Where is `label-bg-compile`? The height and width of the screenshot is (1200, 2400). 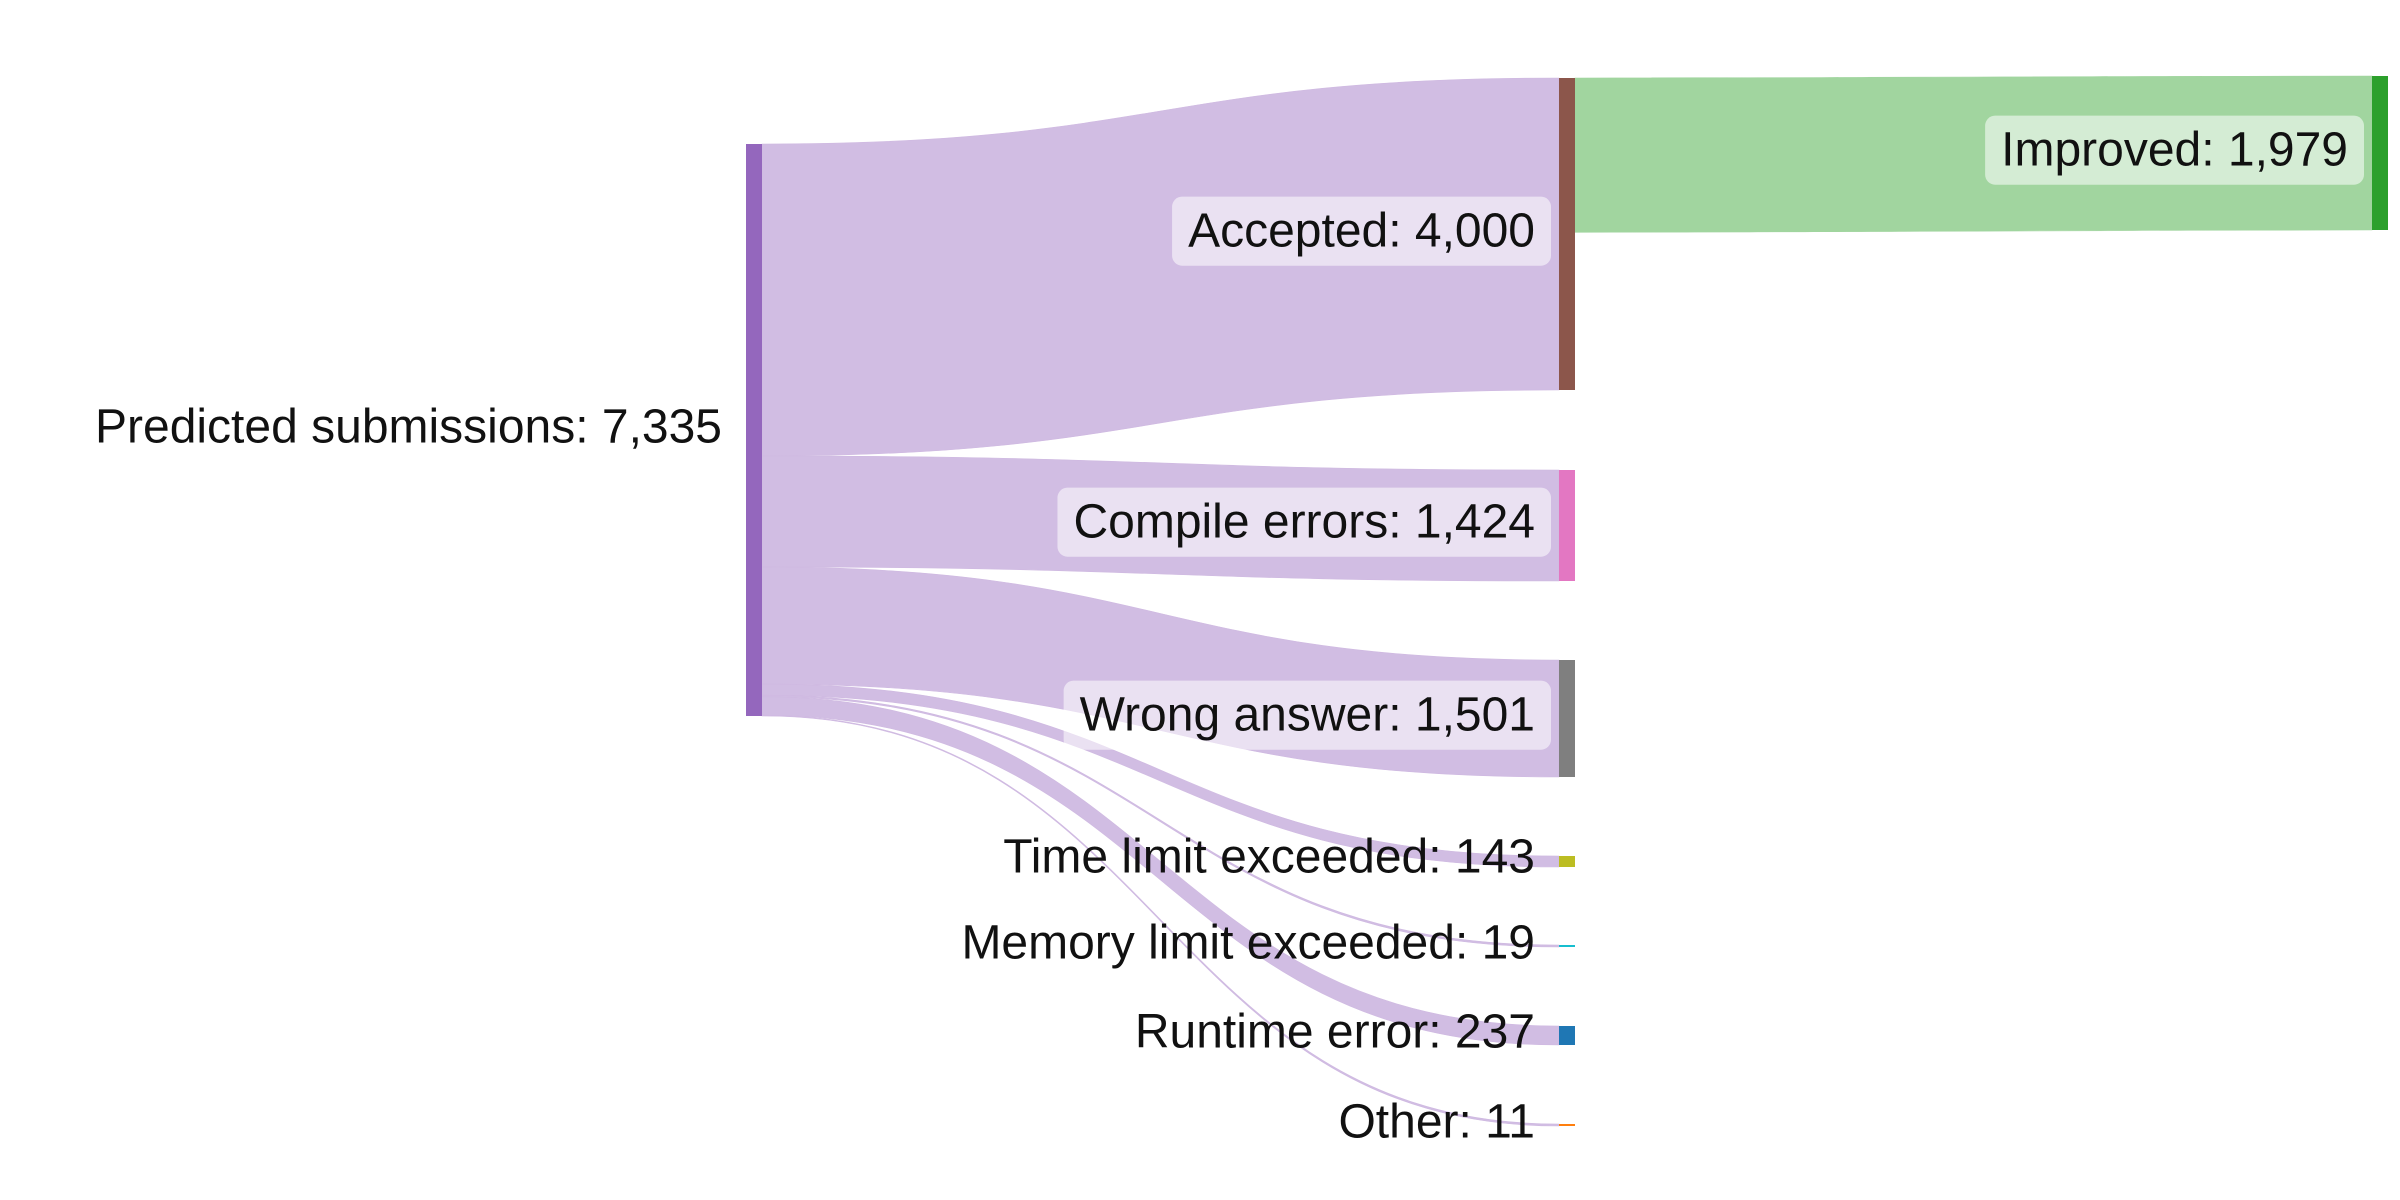 label-bg-compile is located at coordinates (1304, 522).